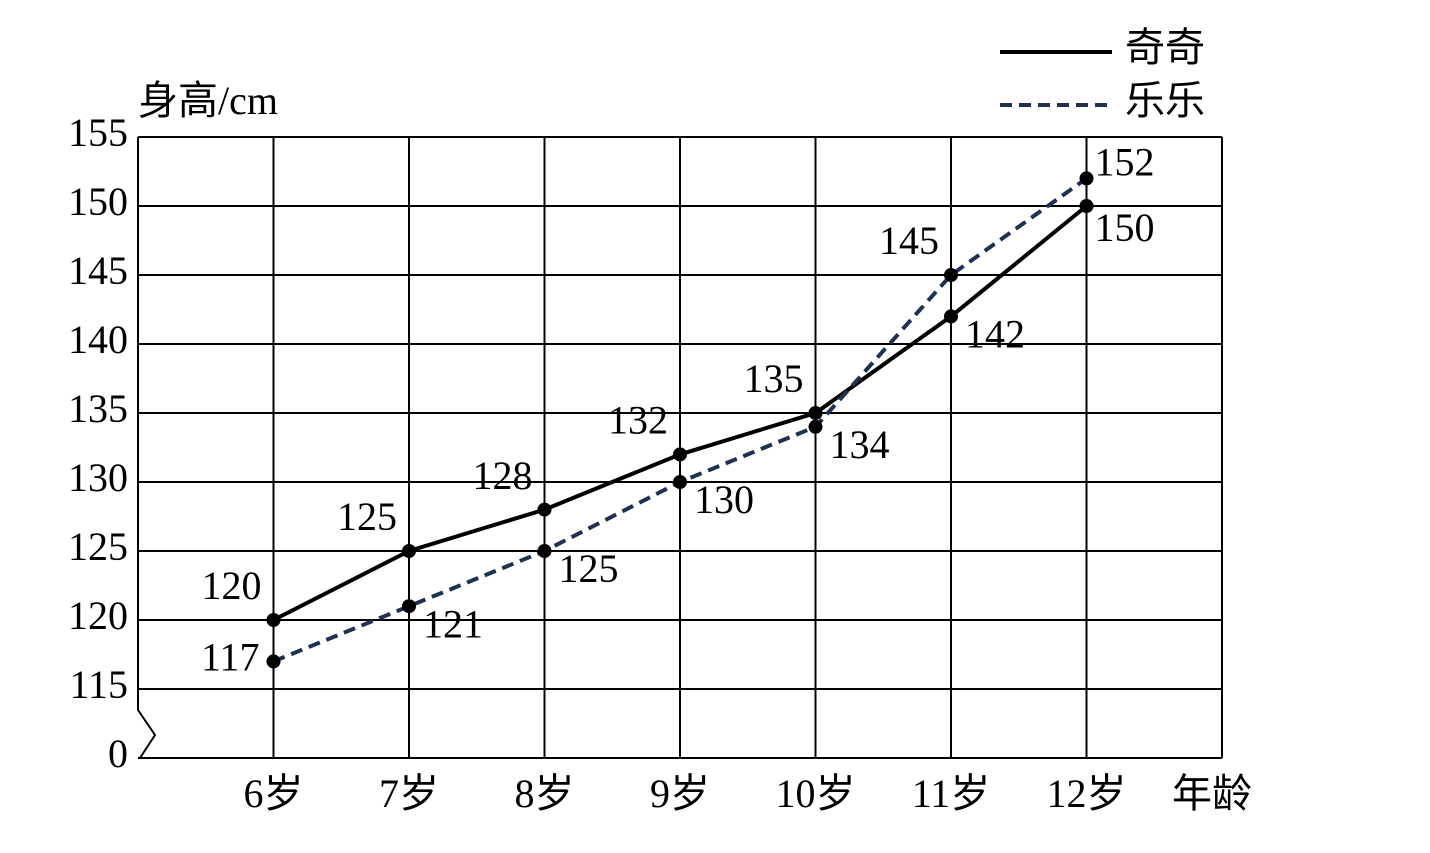 This screenshot has height=853, width=1430. I want to click on x-tick-label: 7岁, so click(409, 793).